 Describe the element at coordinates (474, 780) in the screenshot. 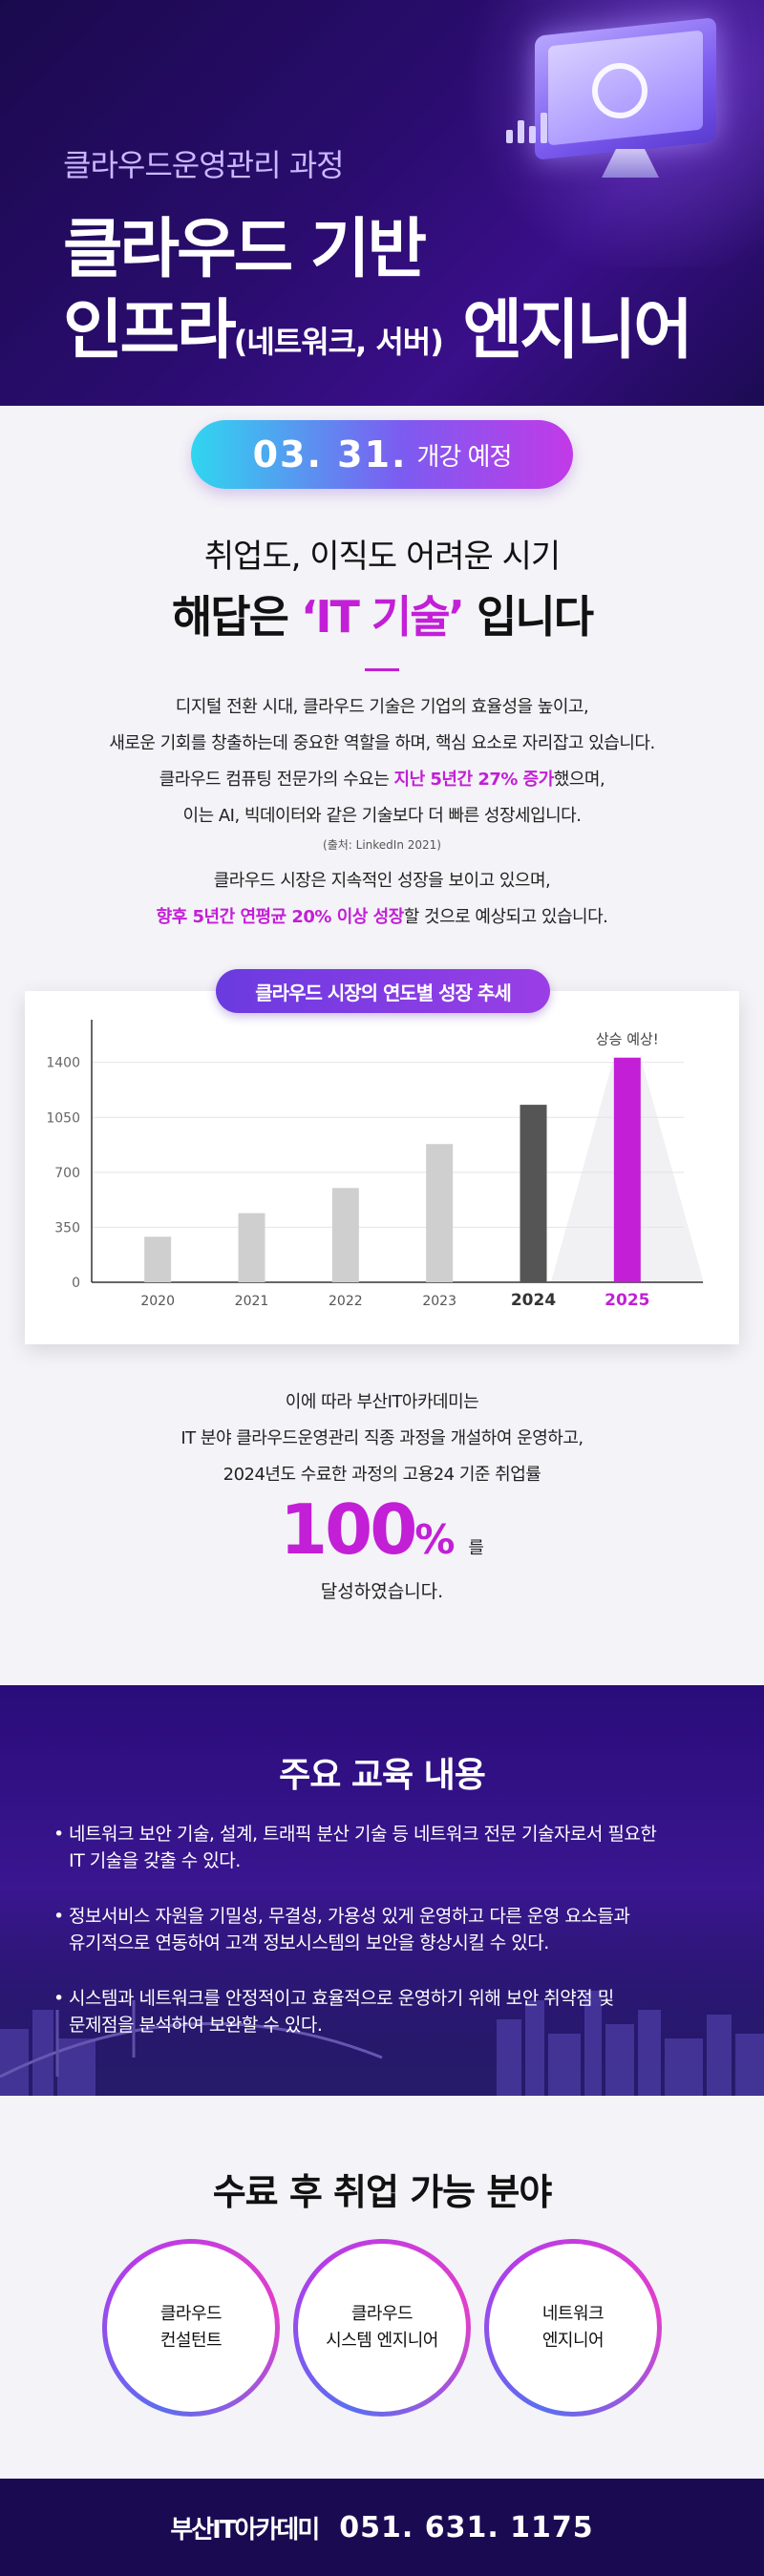

I see `demand-highlight: 지난 5년간 27% 증가` at that location.